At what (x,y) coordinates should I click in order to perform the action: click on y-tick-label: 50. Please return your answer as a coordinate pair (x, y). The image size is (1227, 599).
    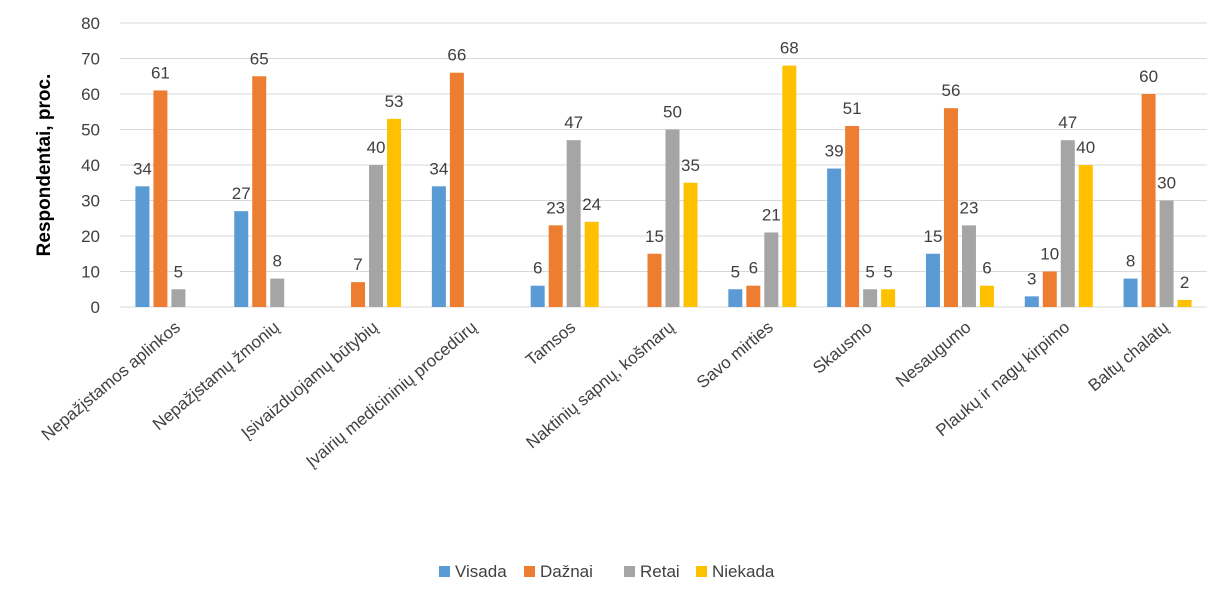
    Looking at the image, I should click on (90, 130).